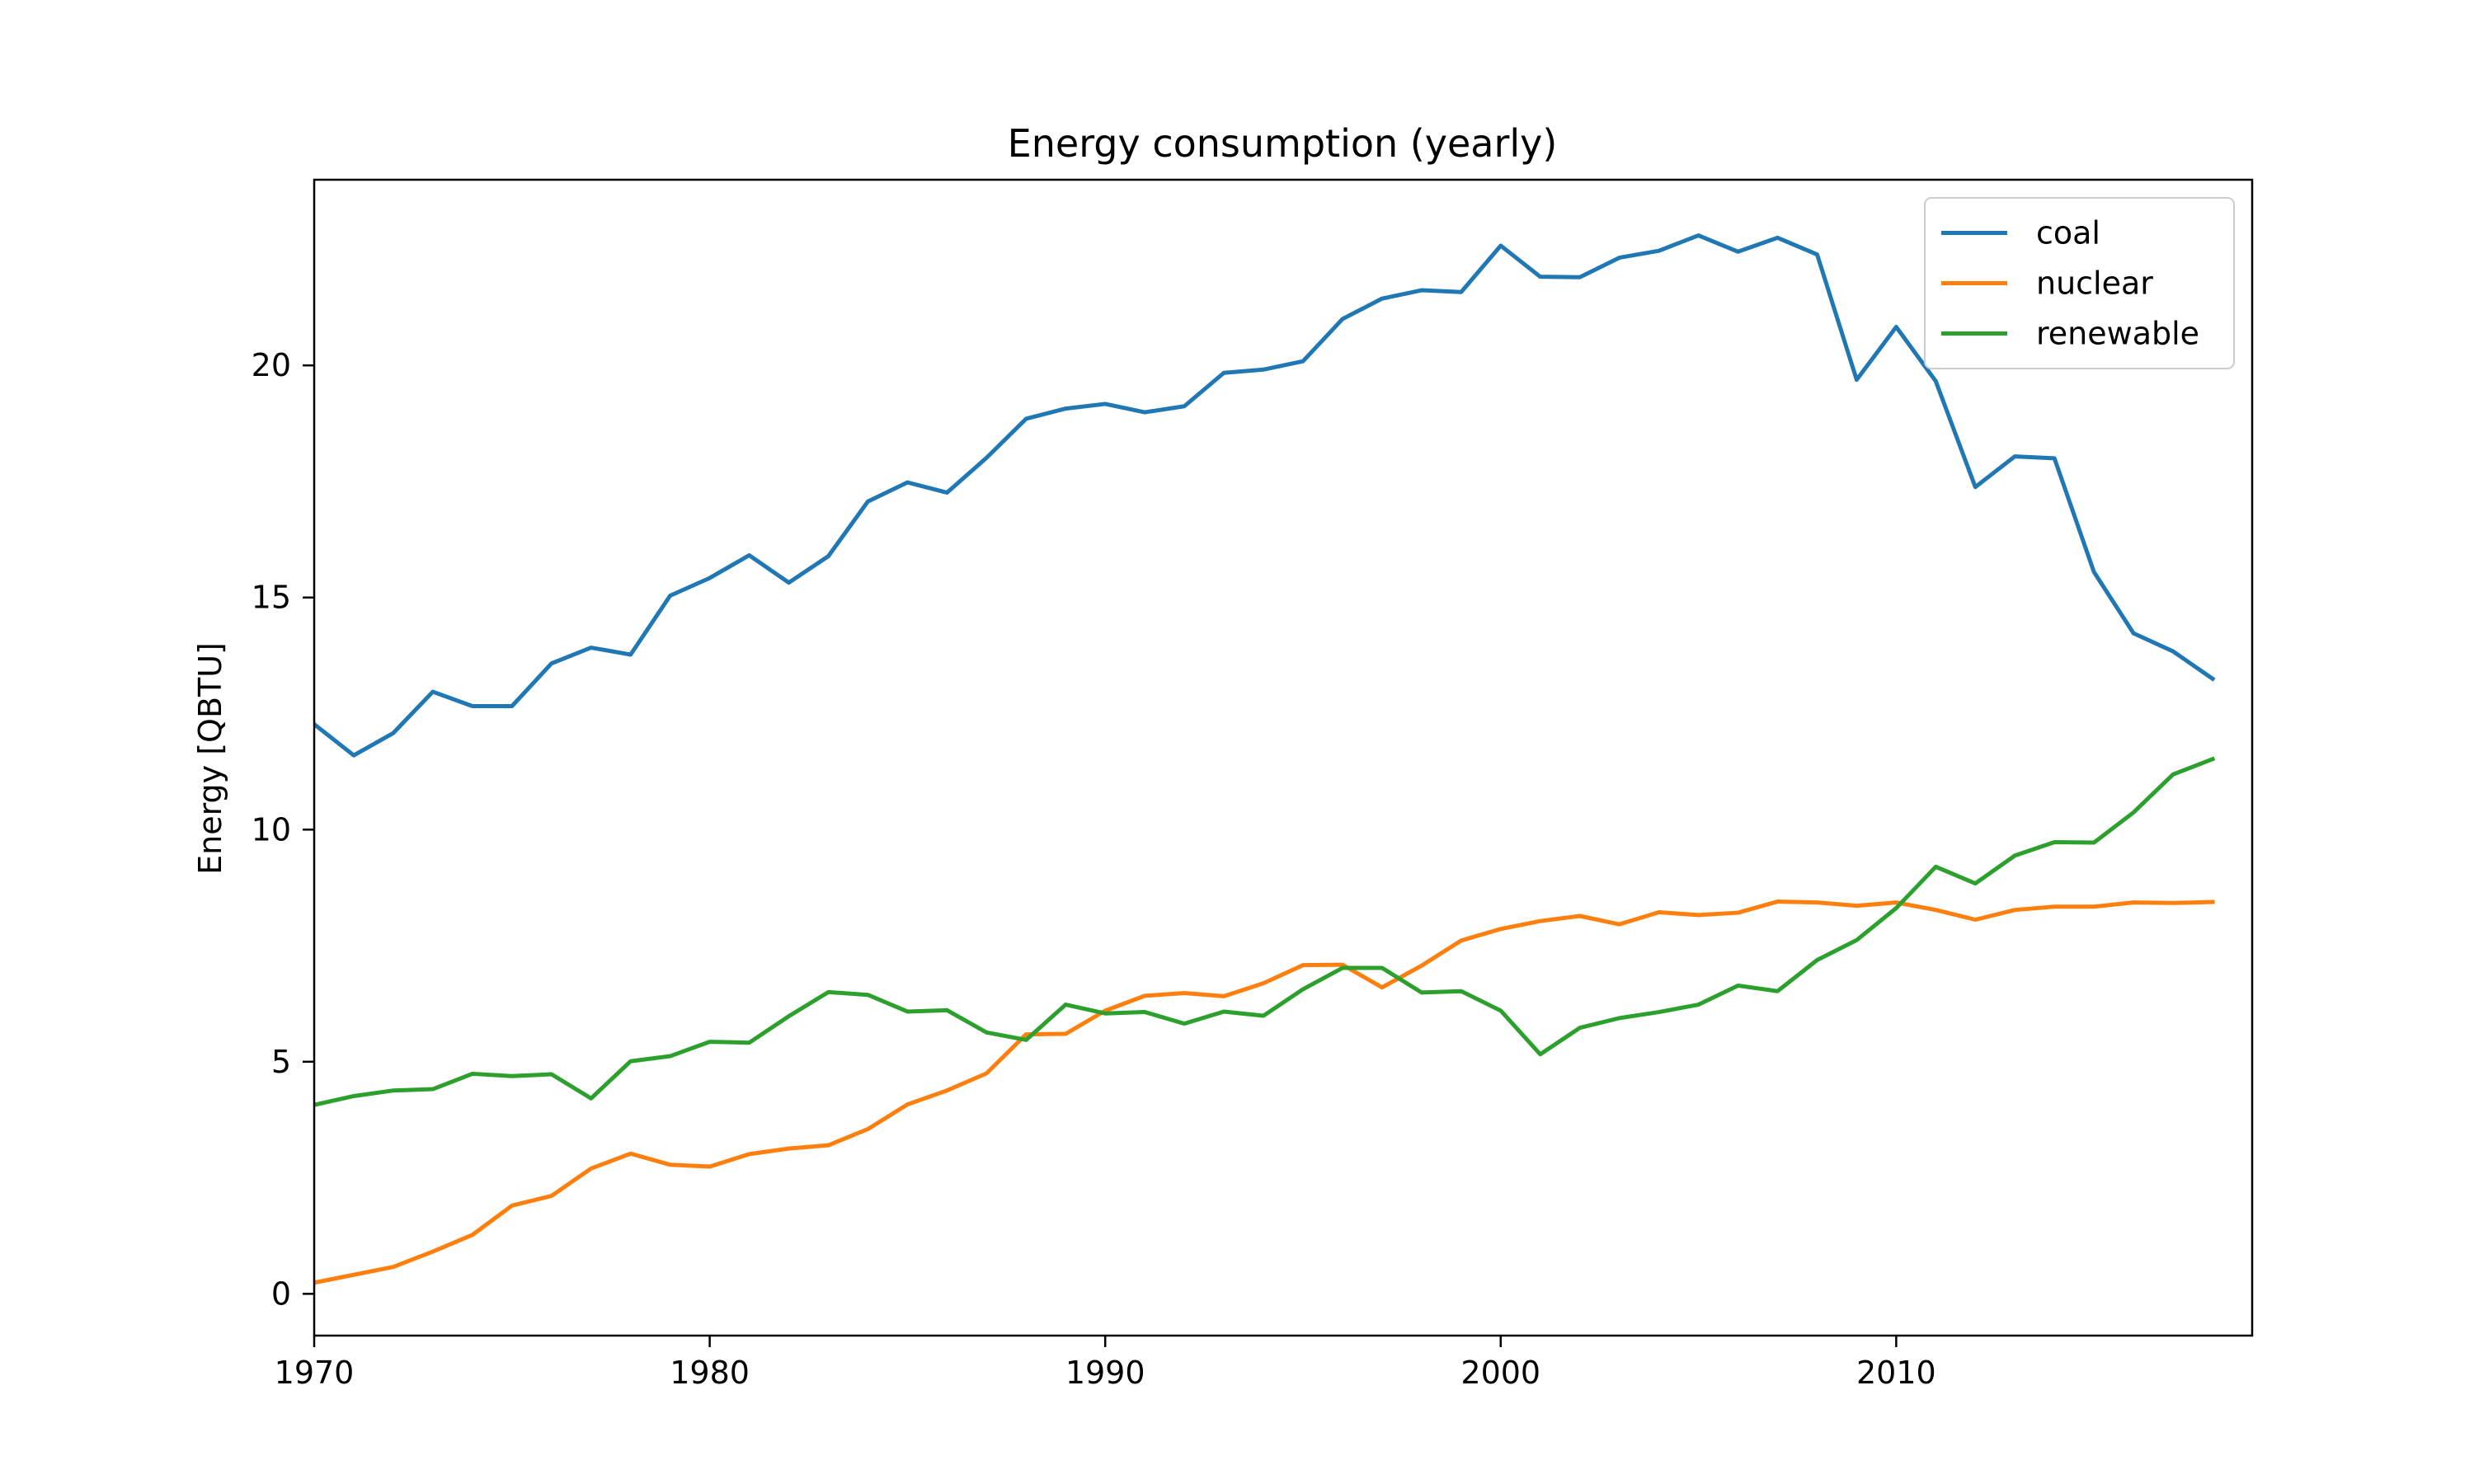 This screenshot has width=2474, height=1484. What do you see at coordinates (315, 1373) in the screenshot?
I see `x-tick-label: 1970` at bounding box center [315, 1373].